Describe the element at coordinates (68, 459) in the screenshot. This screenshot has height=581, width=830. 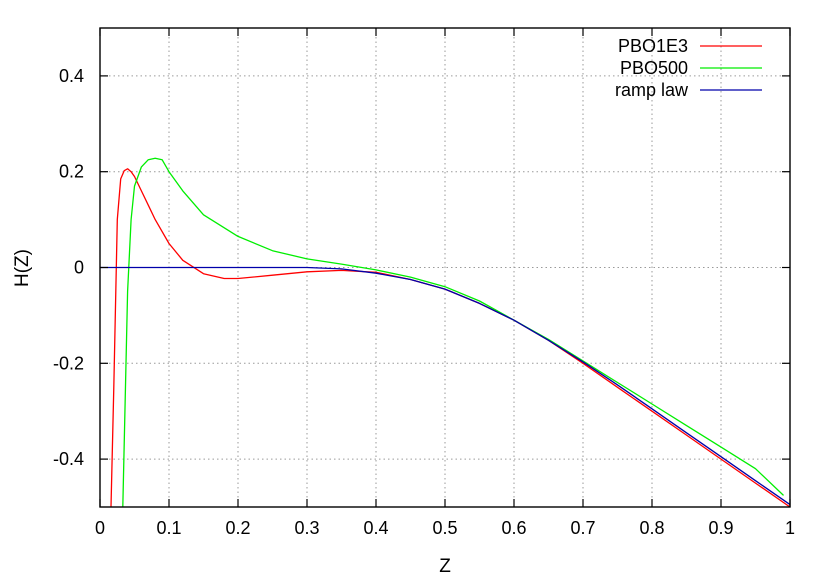
I see `y-tick-label: -0.4` at that location.